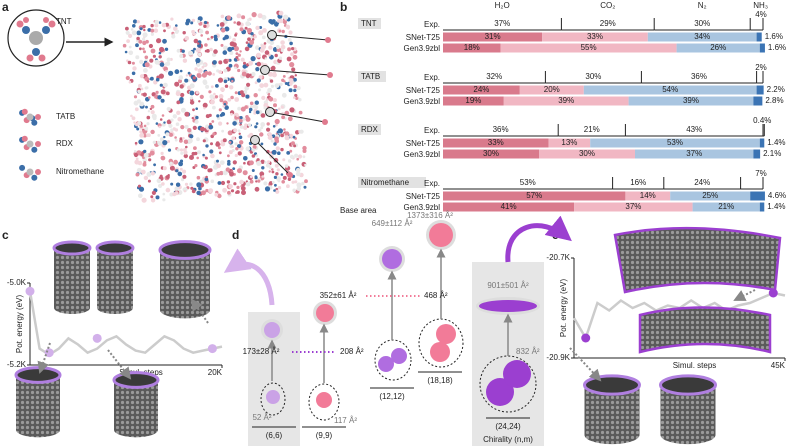  What do you see at coordinates (441, 343) in the screenshot?
I see `cross-section` at bounding box center [441, 343].